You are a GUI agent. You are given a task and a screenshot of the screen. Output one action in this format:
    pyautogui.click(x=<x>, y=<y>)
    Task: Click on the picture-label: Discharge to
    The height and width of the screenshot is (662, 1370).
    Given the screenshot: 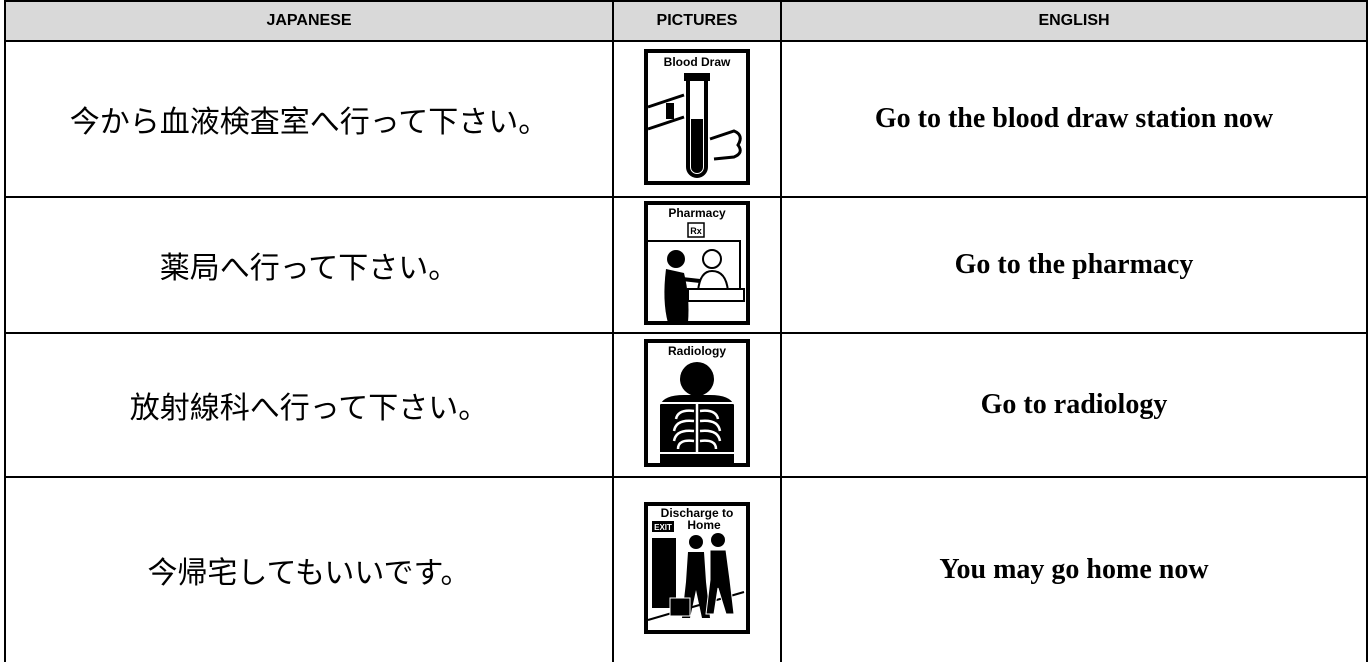 What is the action you would take?
    pyautogui.click(x=697, y=513)
    